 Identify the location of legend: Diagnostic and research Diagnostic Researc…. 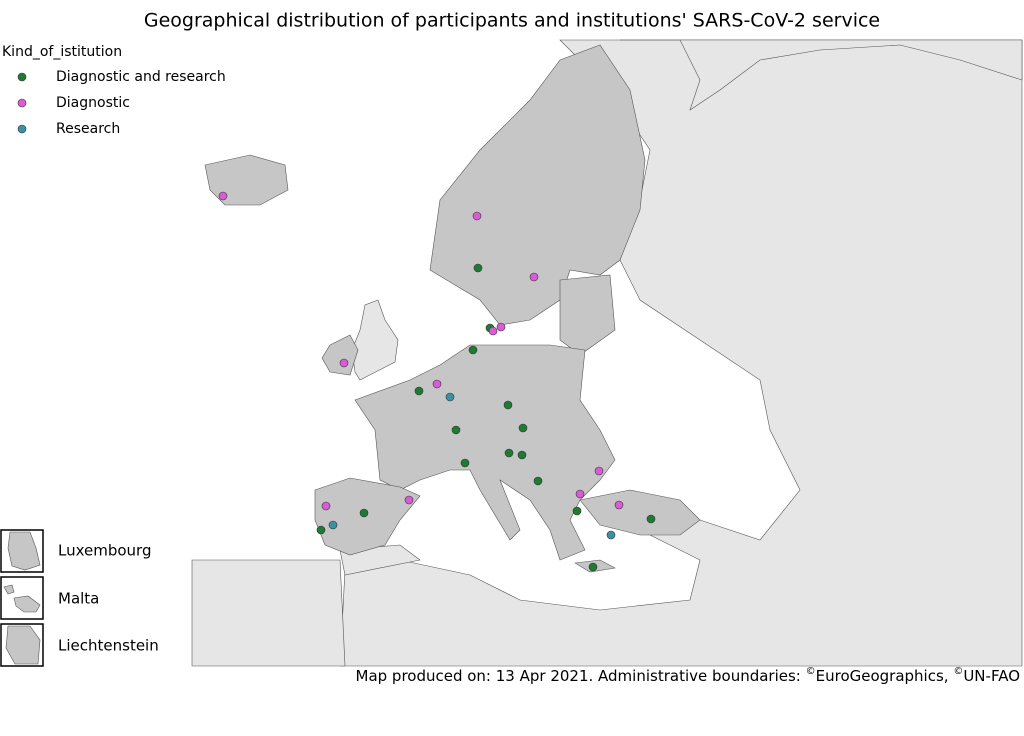
(121, 103).